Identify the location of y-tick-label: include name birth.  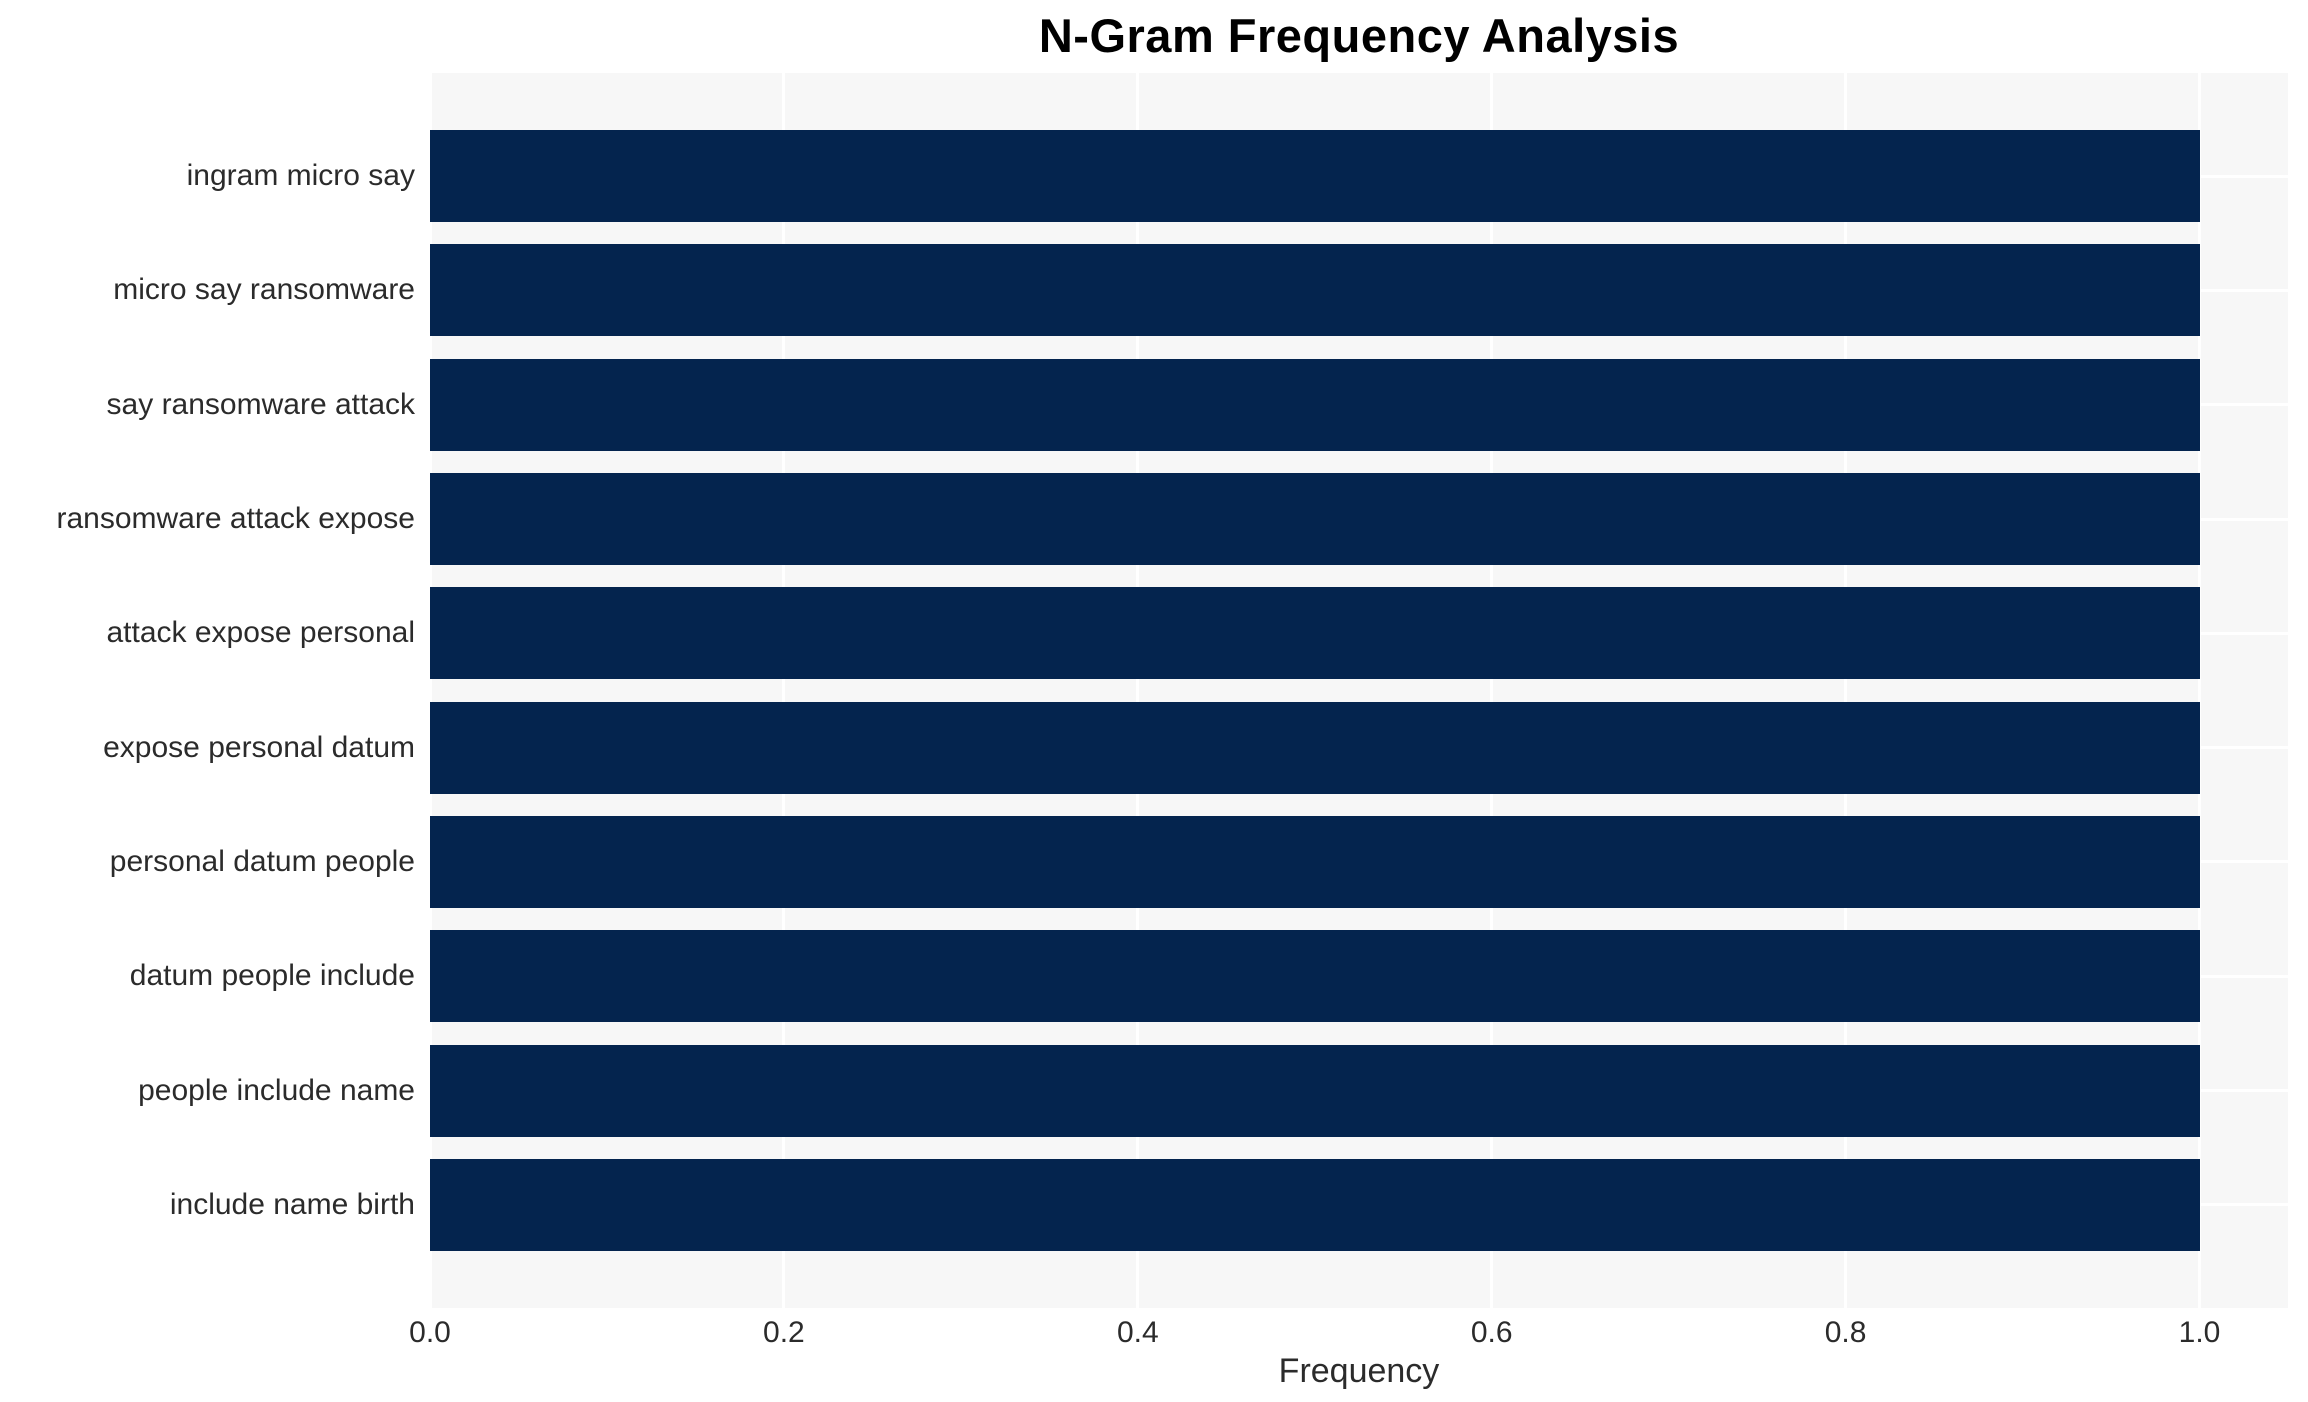
(292, 1204).